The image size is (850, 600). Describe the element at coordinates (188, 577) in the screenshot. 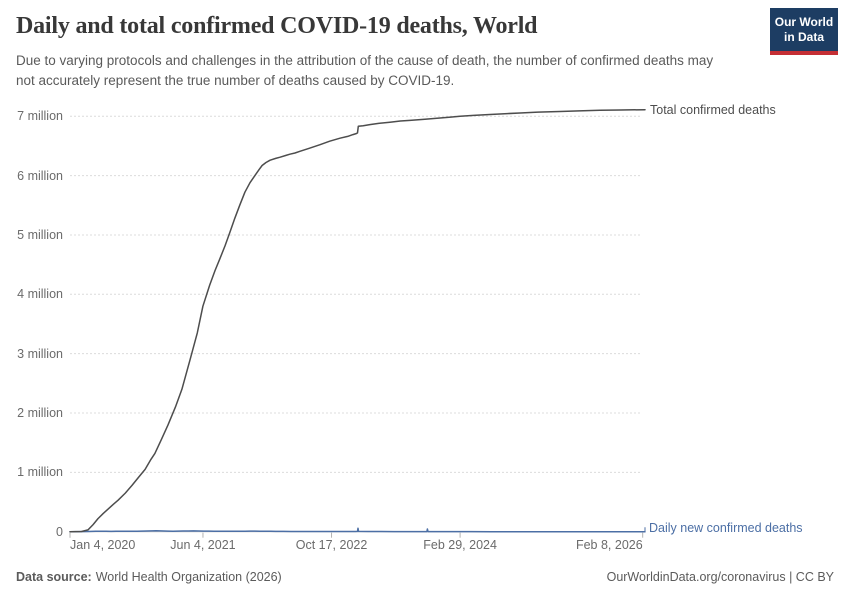

I see `data-source-value: World Health Organization (2026)` at that location.